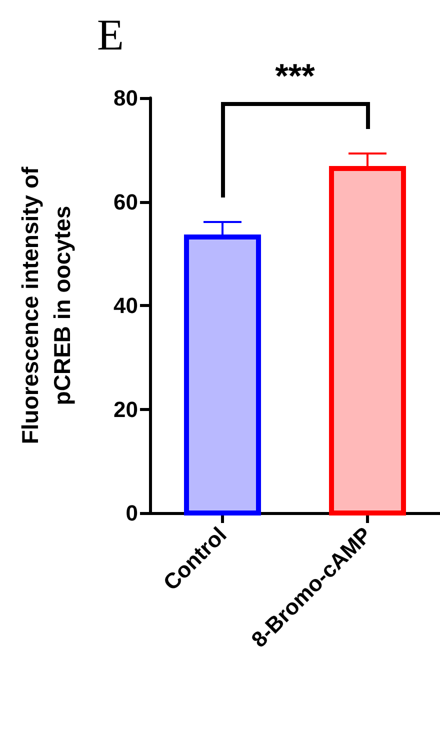 The image size is (440, 733). I want to click on y-tick-label: 80, so click(126, 98).